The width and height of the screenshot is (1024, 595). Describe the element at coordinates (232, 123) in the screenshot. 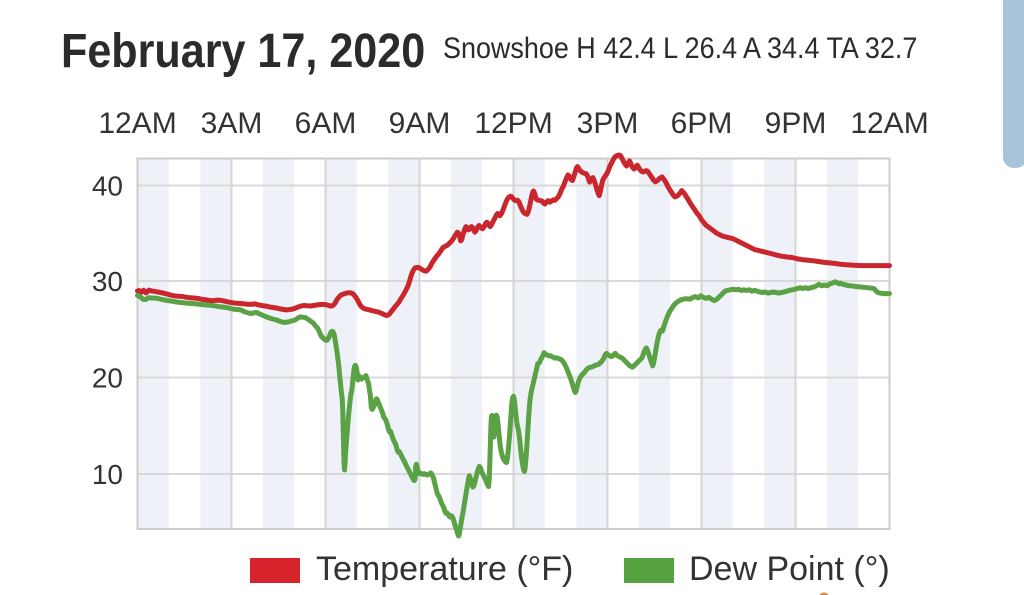

I see `svg-text: 3AM` at that location.